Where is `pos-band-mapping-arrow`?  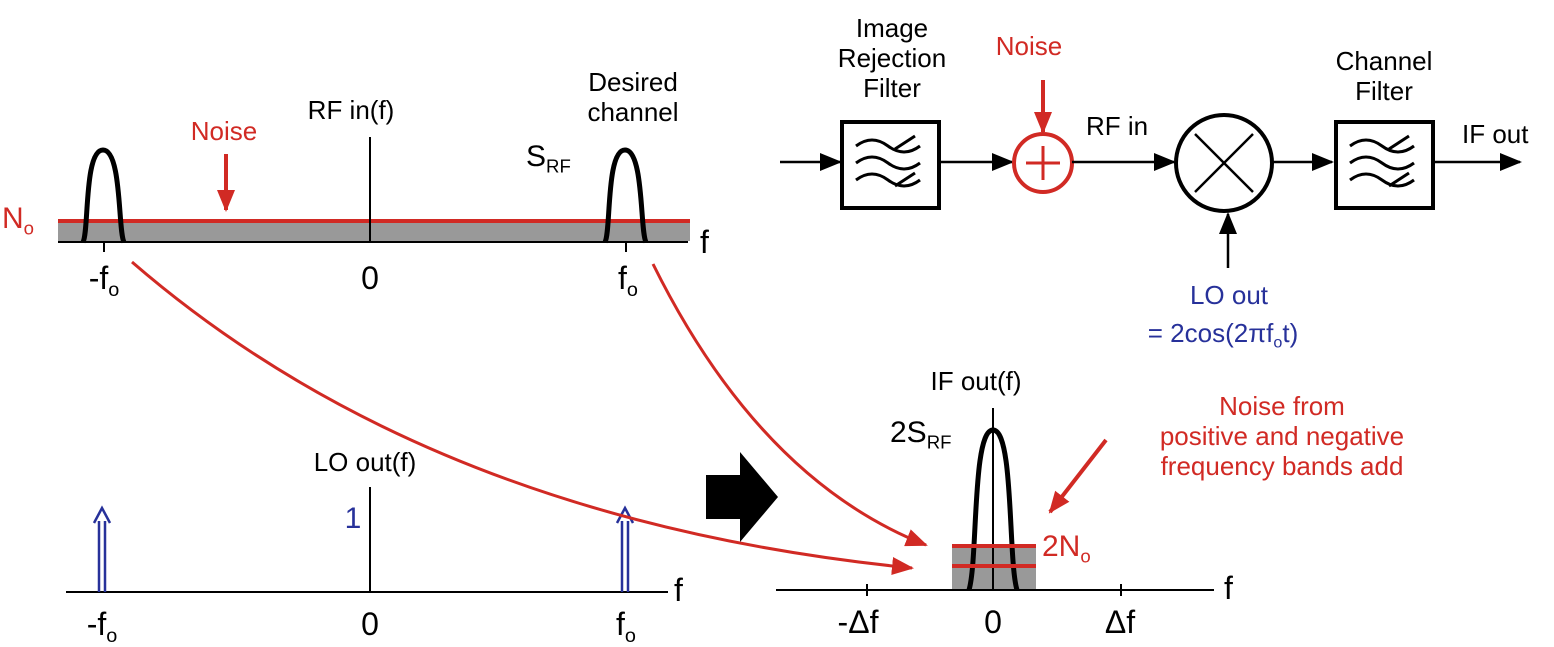
pos-band-mapping-arrow is located at coordinates (789, 405).